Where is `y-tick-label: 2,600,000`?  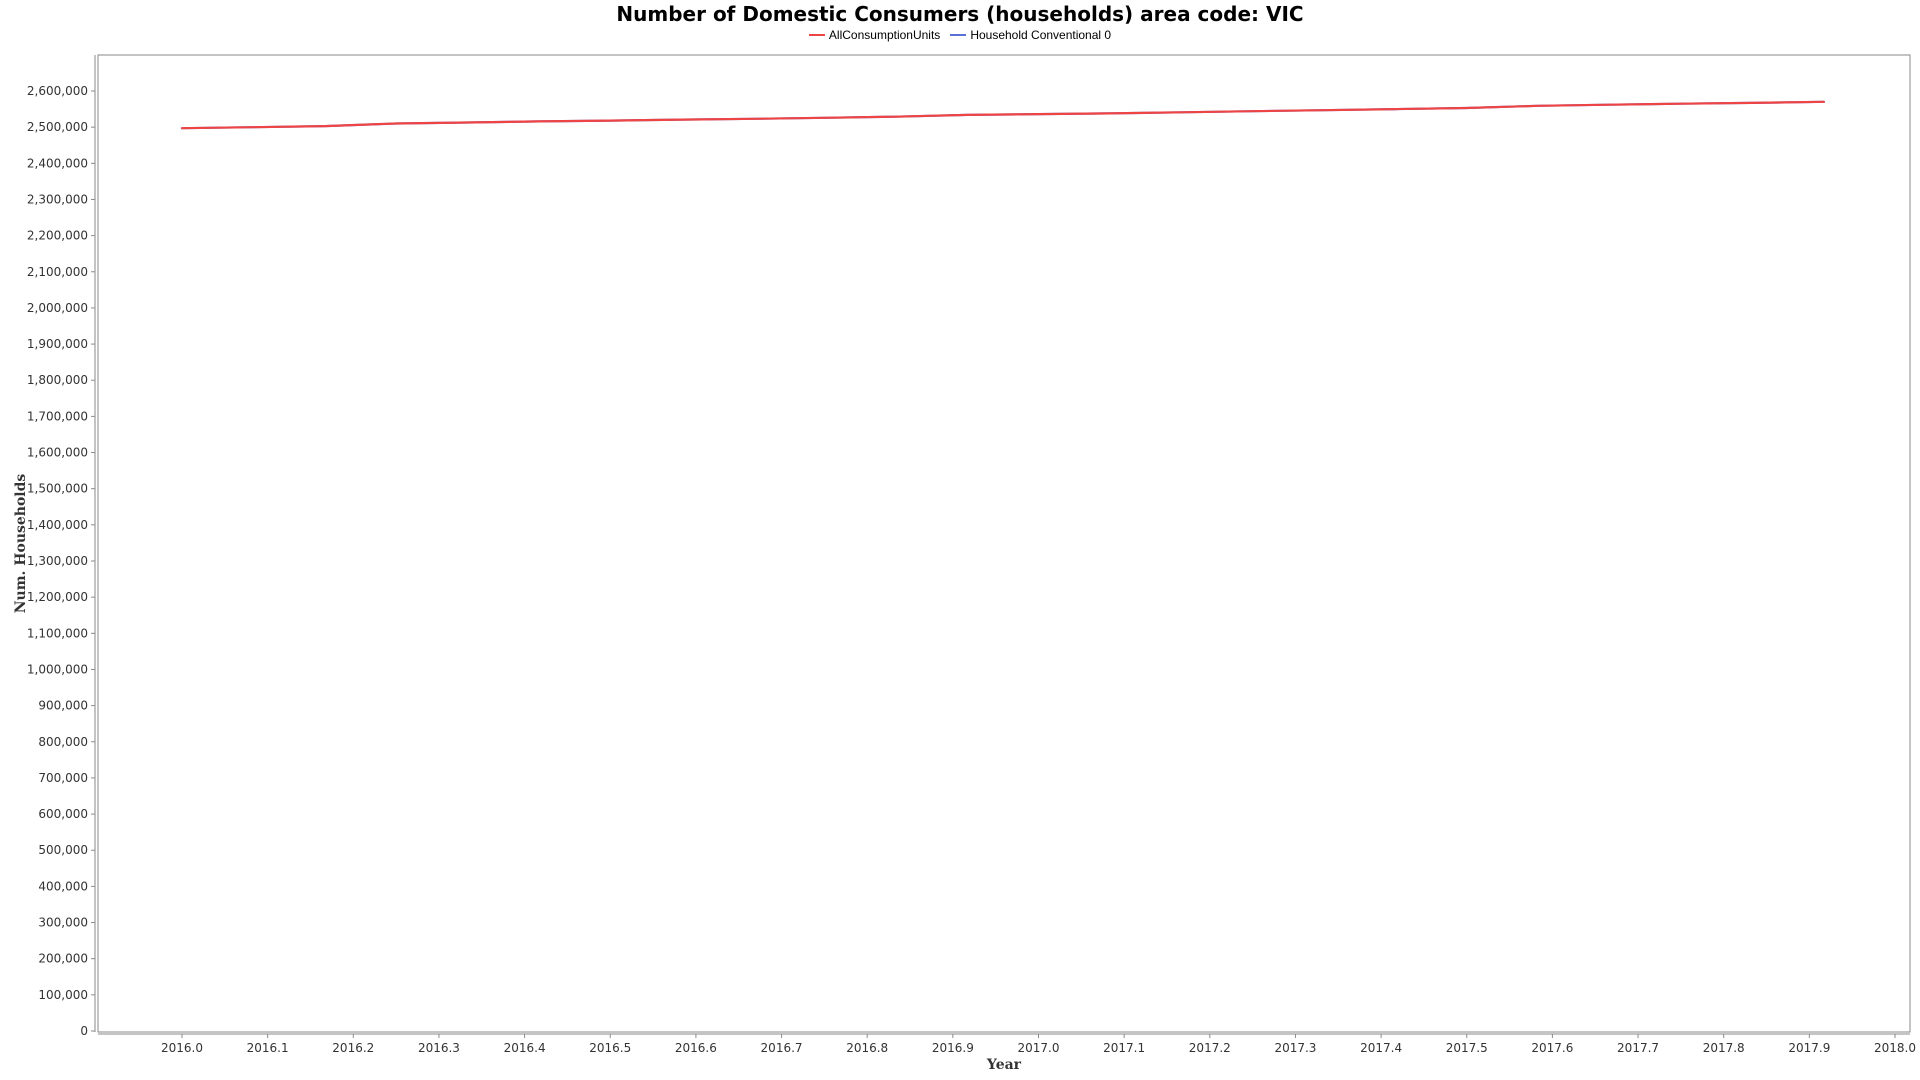 y-tick-label: 2,600,000 is located at coordinates (57, 91).